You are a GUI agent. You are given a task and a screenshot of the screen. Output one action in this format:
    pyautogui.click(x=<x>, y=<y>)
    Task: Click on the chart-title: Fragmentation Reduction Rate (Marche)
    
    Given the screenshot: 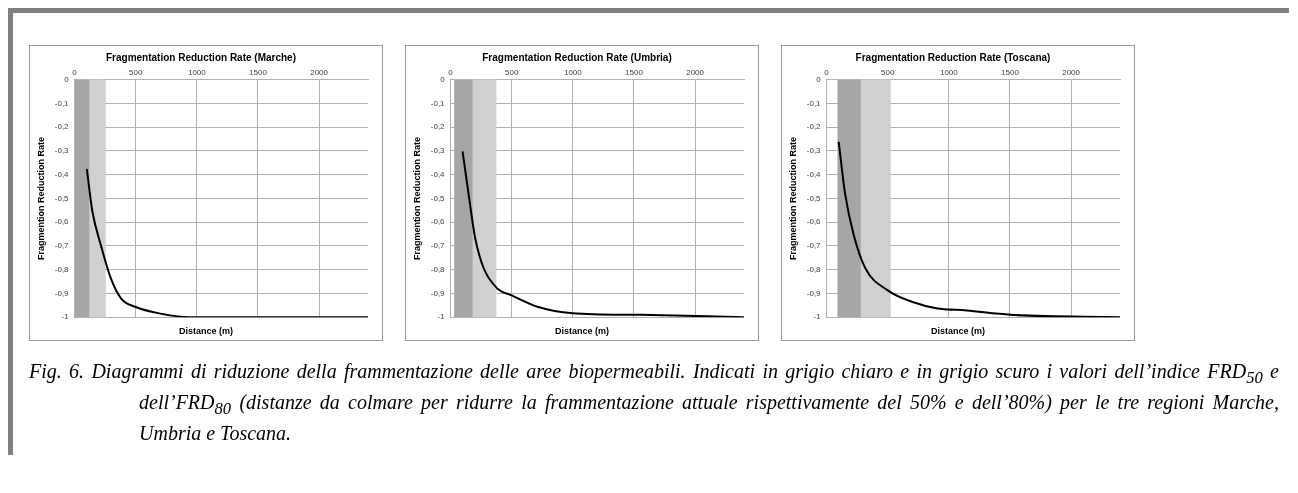 What is the action you would take?
    pyautogui.click(x=201, y=57)
    